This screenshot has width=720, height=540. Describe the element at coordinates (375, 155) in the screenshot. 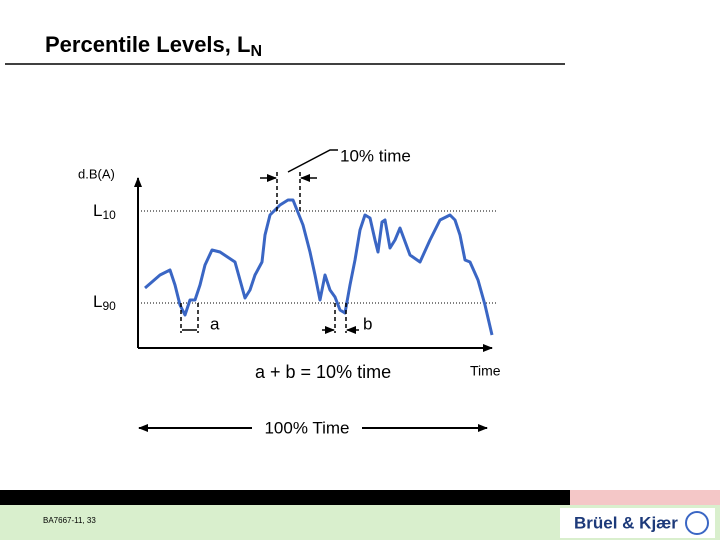

I see `top-interval-label: 10% time` at that location.